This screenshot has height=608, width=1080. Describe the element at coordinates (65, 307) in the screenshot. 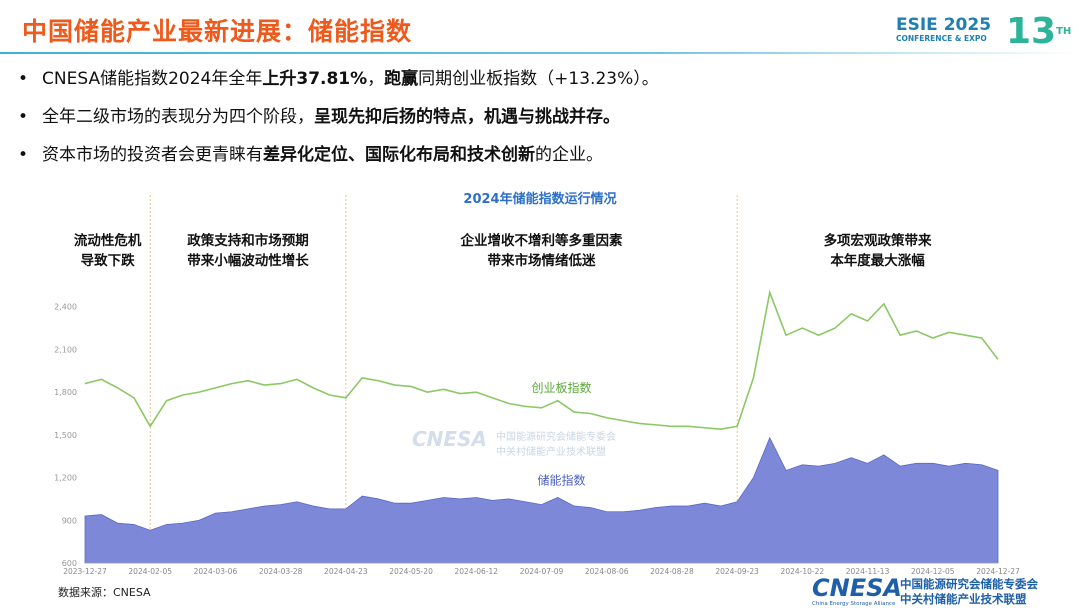

I see `y-tick-label: 2,400` at that location.